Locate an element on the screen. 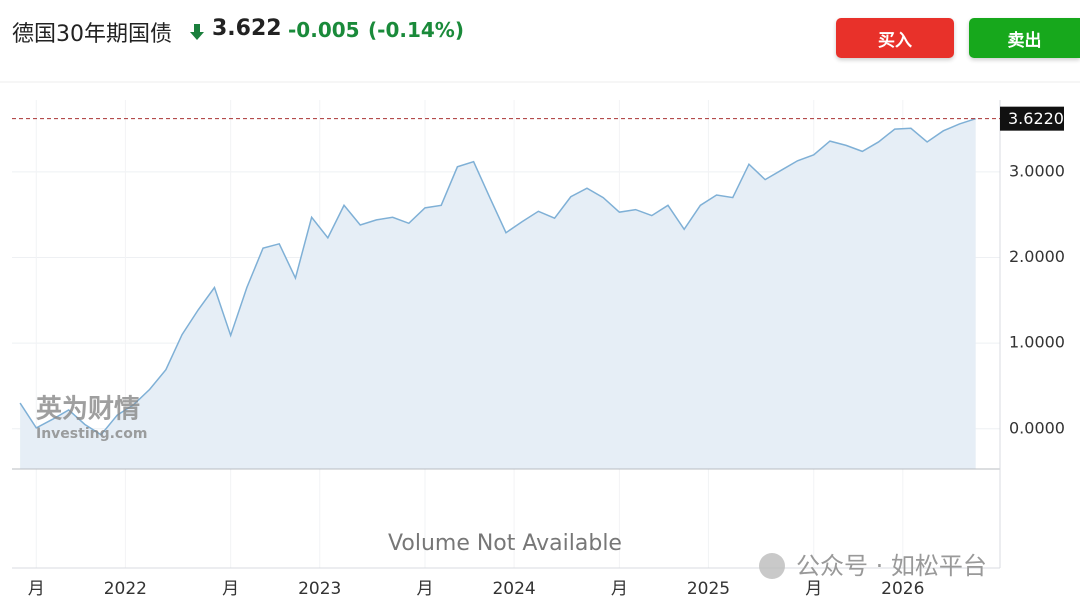  price-tag: 3.6220 is located at coordinates (1036, 118).